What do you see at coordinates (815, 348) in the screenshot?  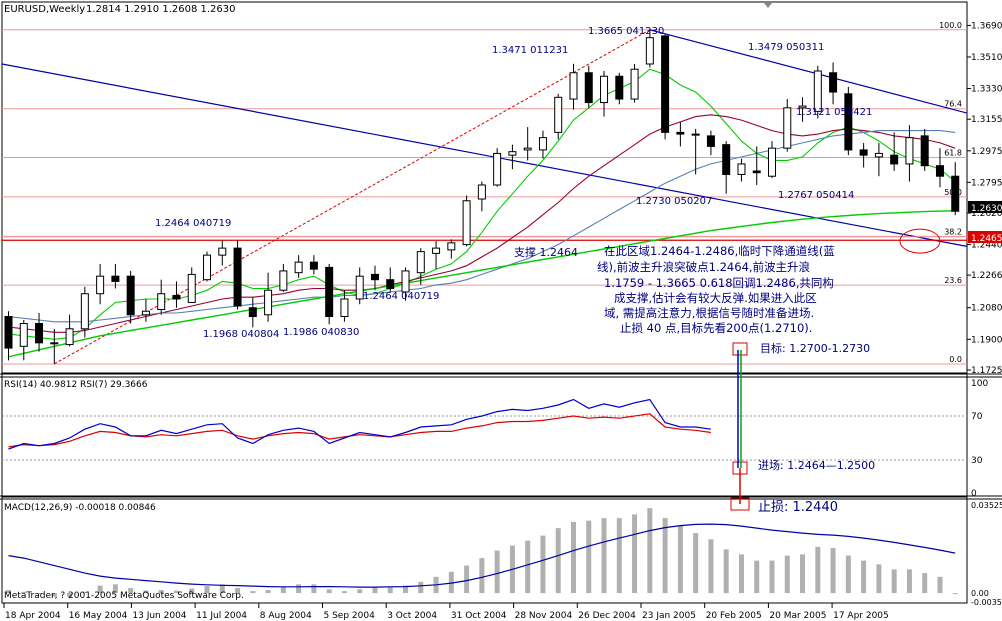 I see `target-label: 目标: 1.2700-1.2730` at bounding box center [815, 348].